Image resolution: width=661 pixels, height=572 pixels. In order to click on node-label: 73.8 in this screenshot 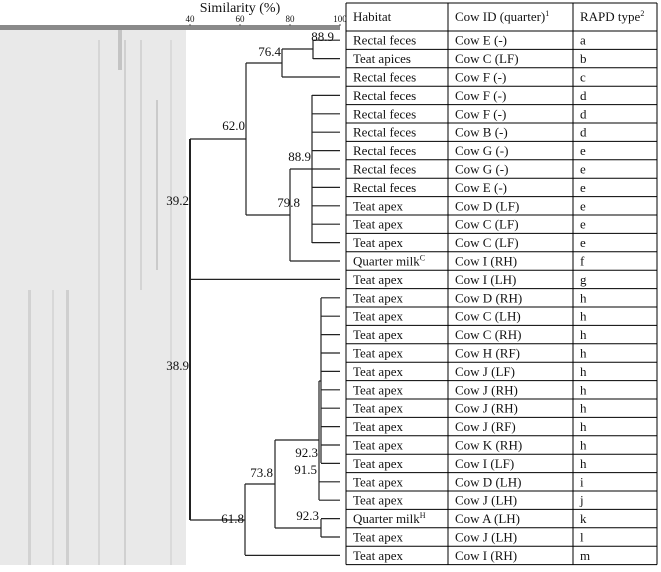, I will do `click(261, 472)`.